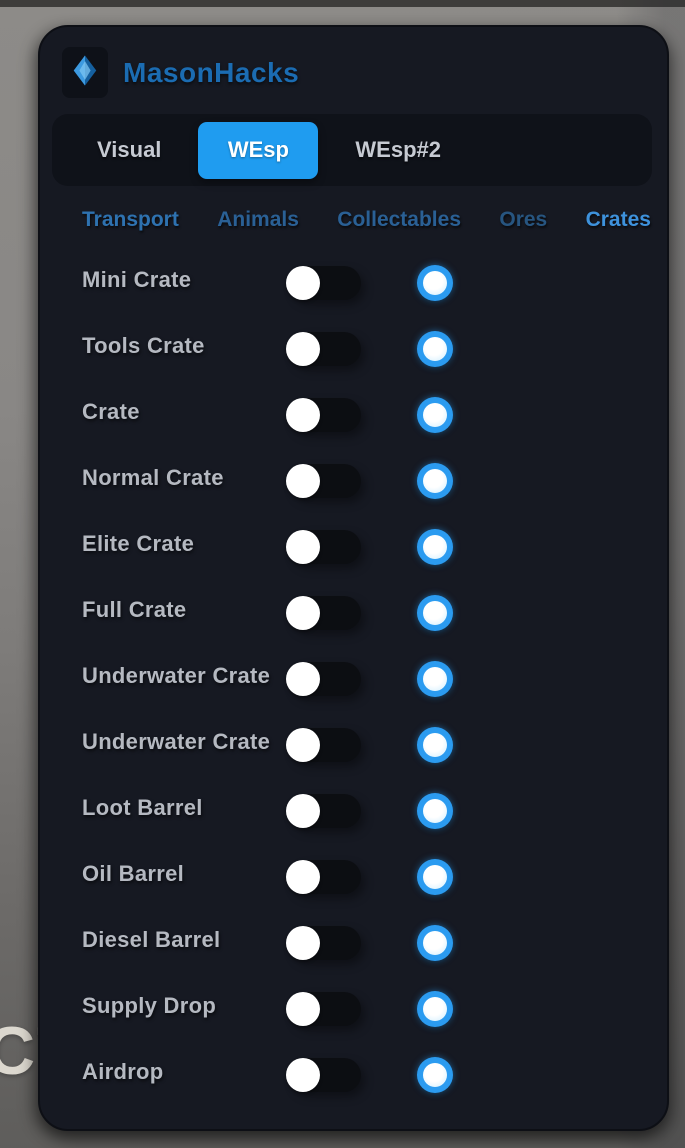  Describe the element at coordinates (258, 219) in the screenshot. I see `subtab-animals: Animals` at that location.